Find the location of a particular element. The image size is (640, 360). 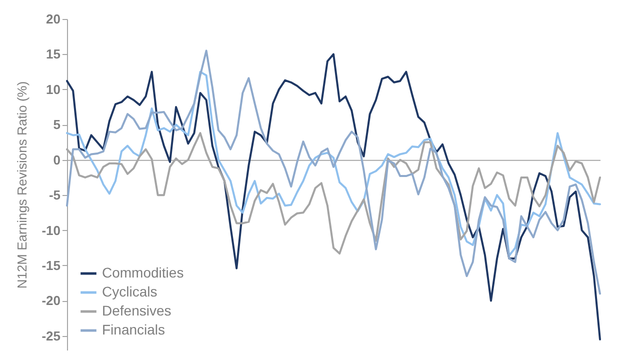

y-tick-label: 10 is located at coordinates (53, 89).